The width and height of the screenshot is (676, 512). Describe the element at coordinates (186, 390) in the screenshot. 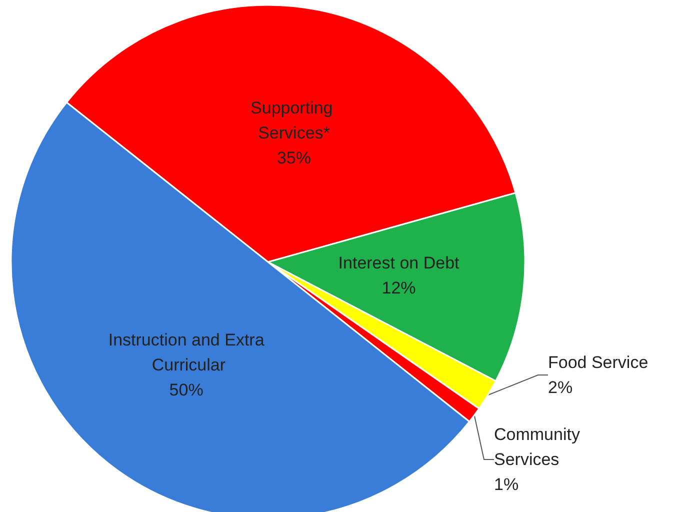

I see `data-label: 50%` at that location.